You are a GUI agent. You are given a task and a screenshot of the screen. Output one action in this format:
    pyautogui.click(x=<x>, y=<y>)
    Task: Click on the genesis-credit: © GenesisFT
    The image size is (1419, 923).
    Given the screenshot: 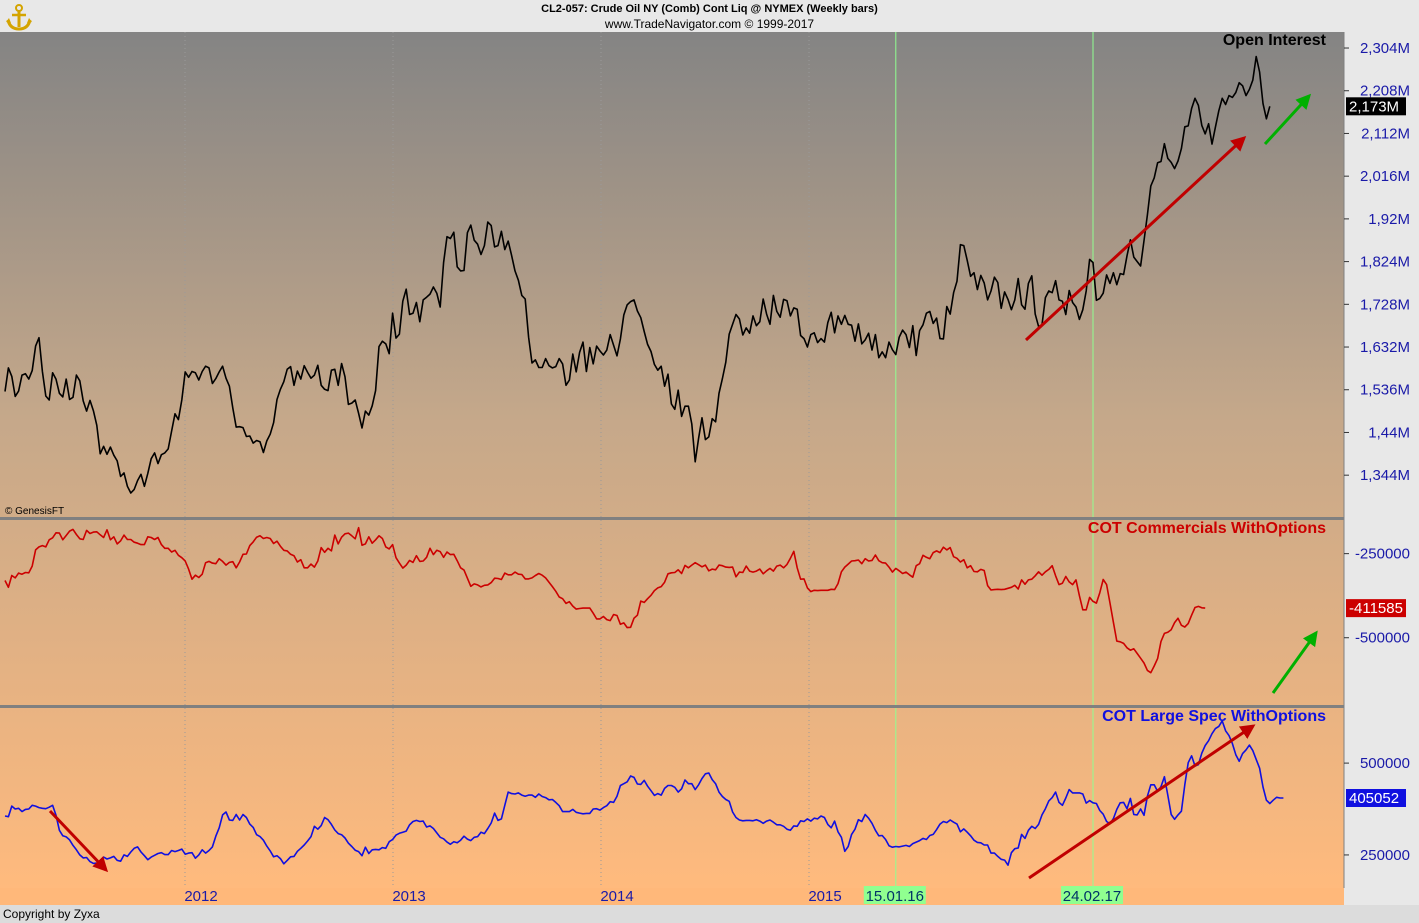 What is the action you would take?
    pyautogui.click(x=34, y=511)
    